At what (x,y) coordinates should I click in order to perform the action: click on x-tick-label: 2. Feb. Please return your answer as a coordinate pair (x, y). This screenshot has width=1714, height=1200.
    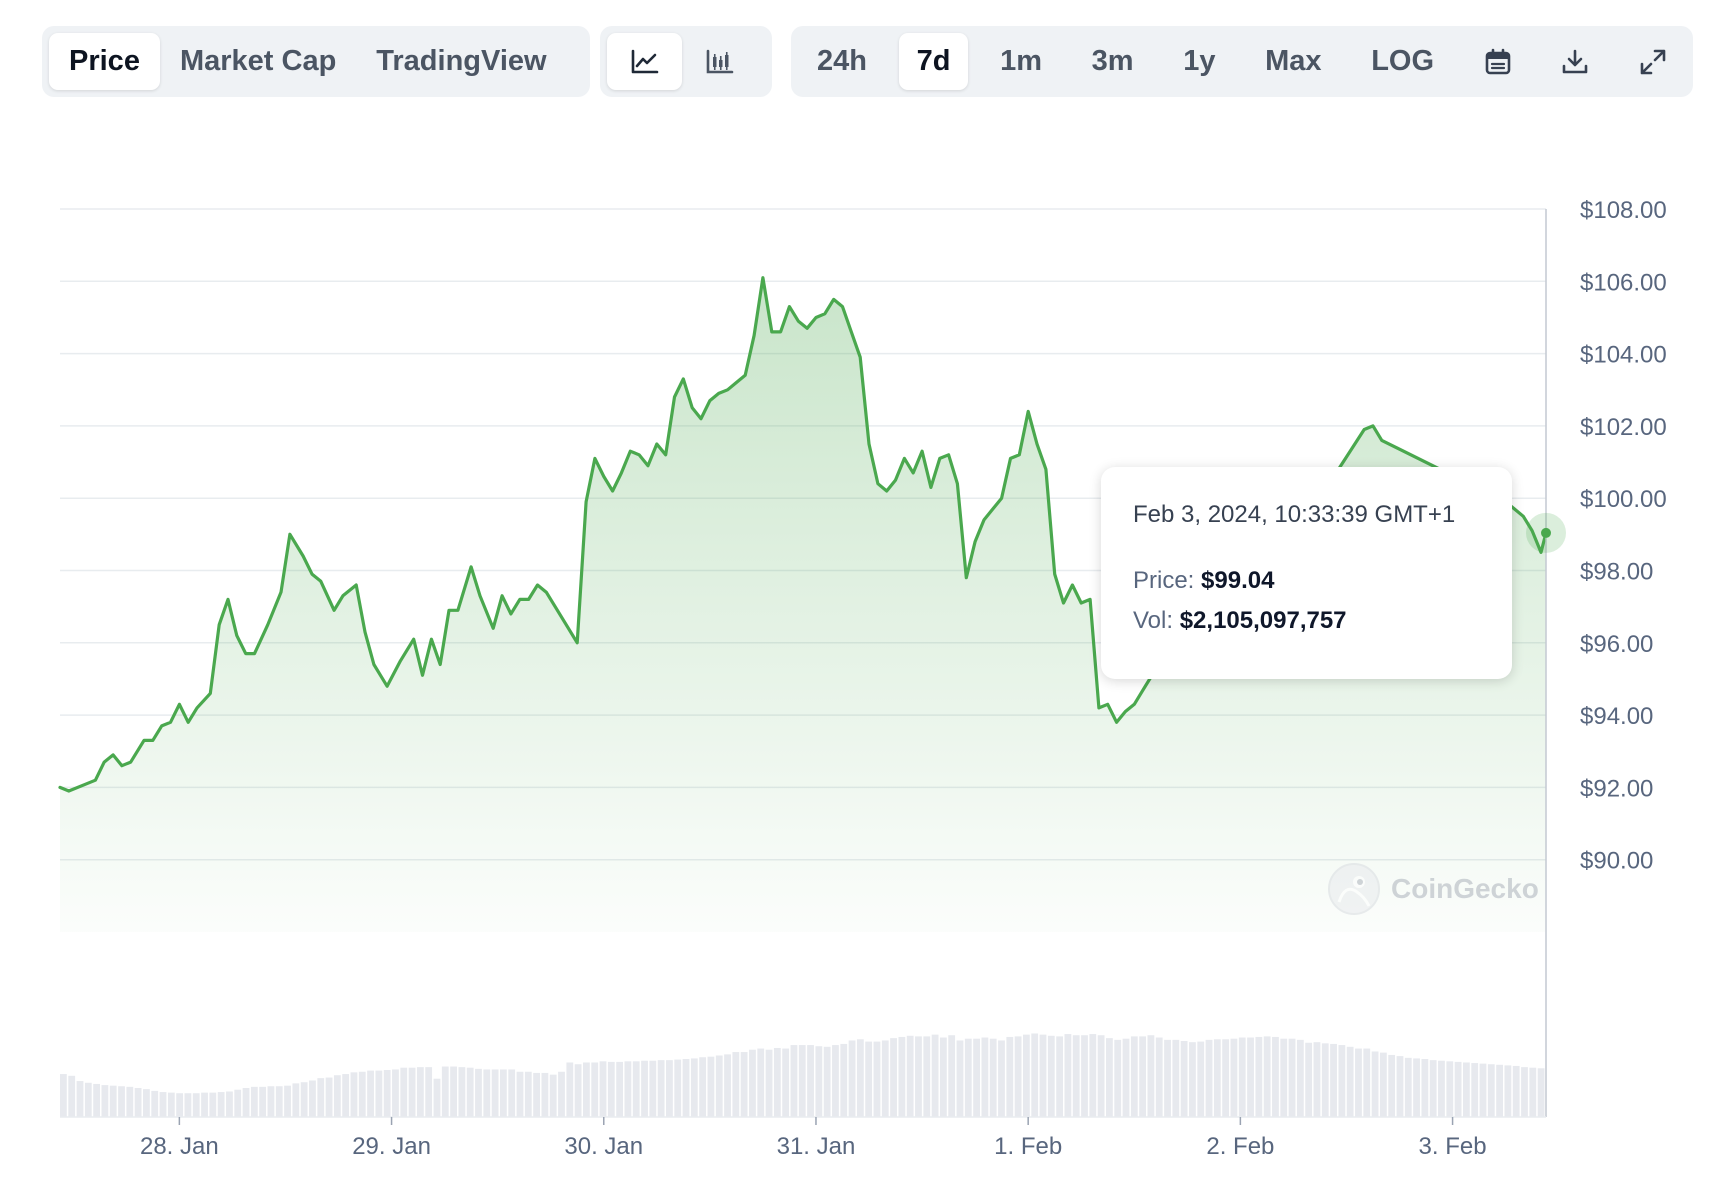
    Looking at the image, I should click on (1240, 1146).